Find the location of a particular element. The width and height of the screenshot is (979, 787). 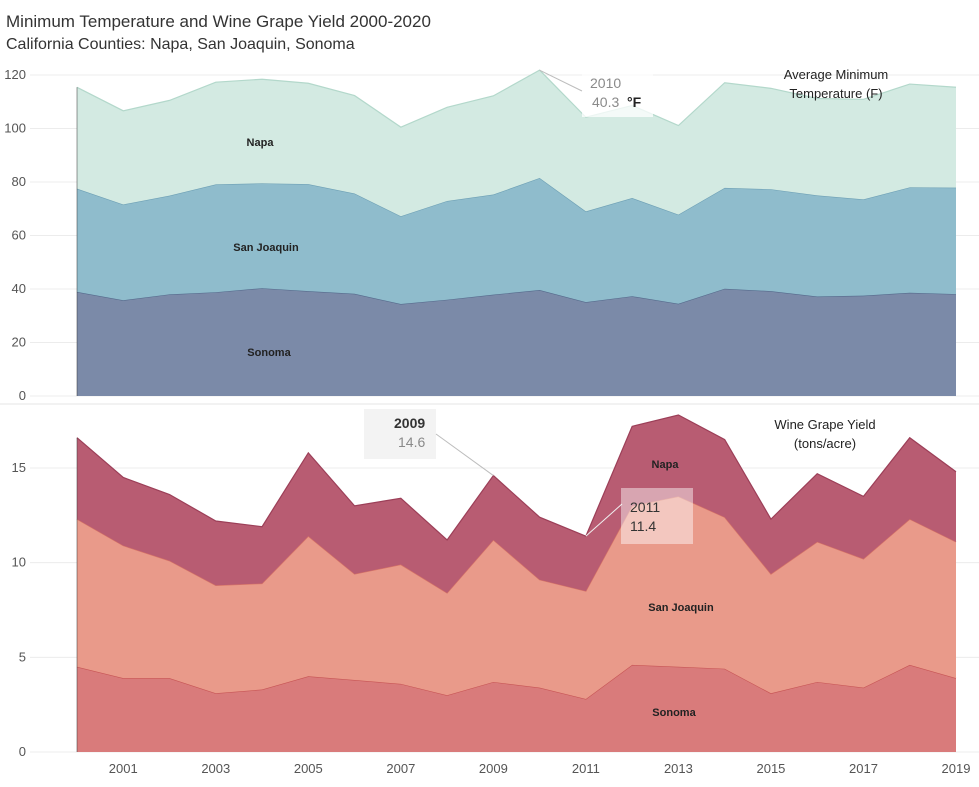

y-tick-label-temp: 100 is located at coordinates (15, 127).